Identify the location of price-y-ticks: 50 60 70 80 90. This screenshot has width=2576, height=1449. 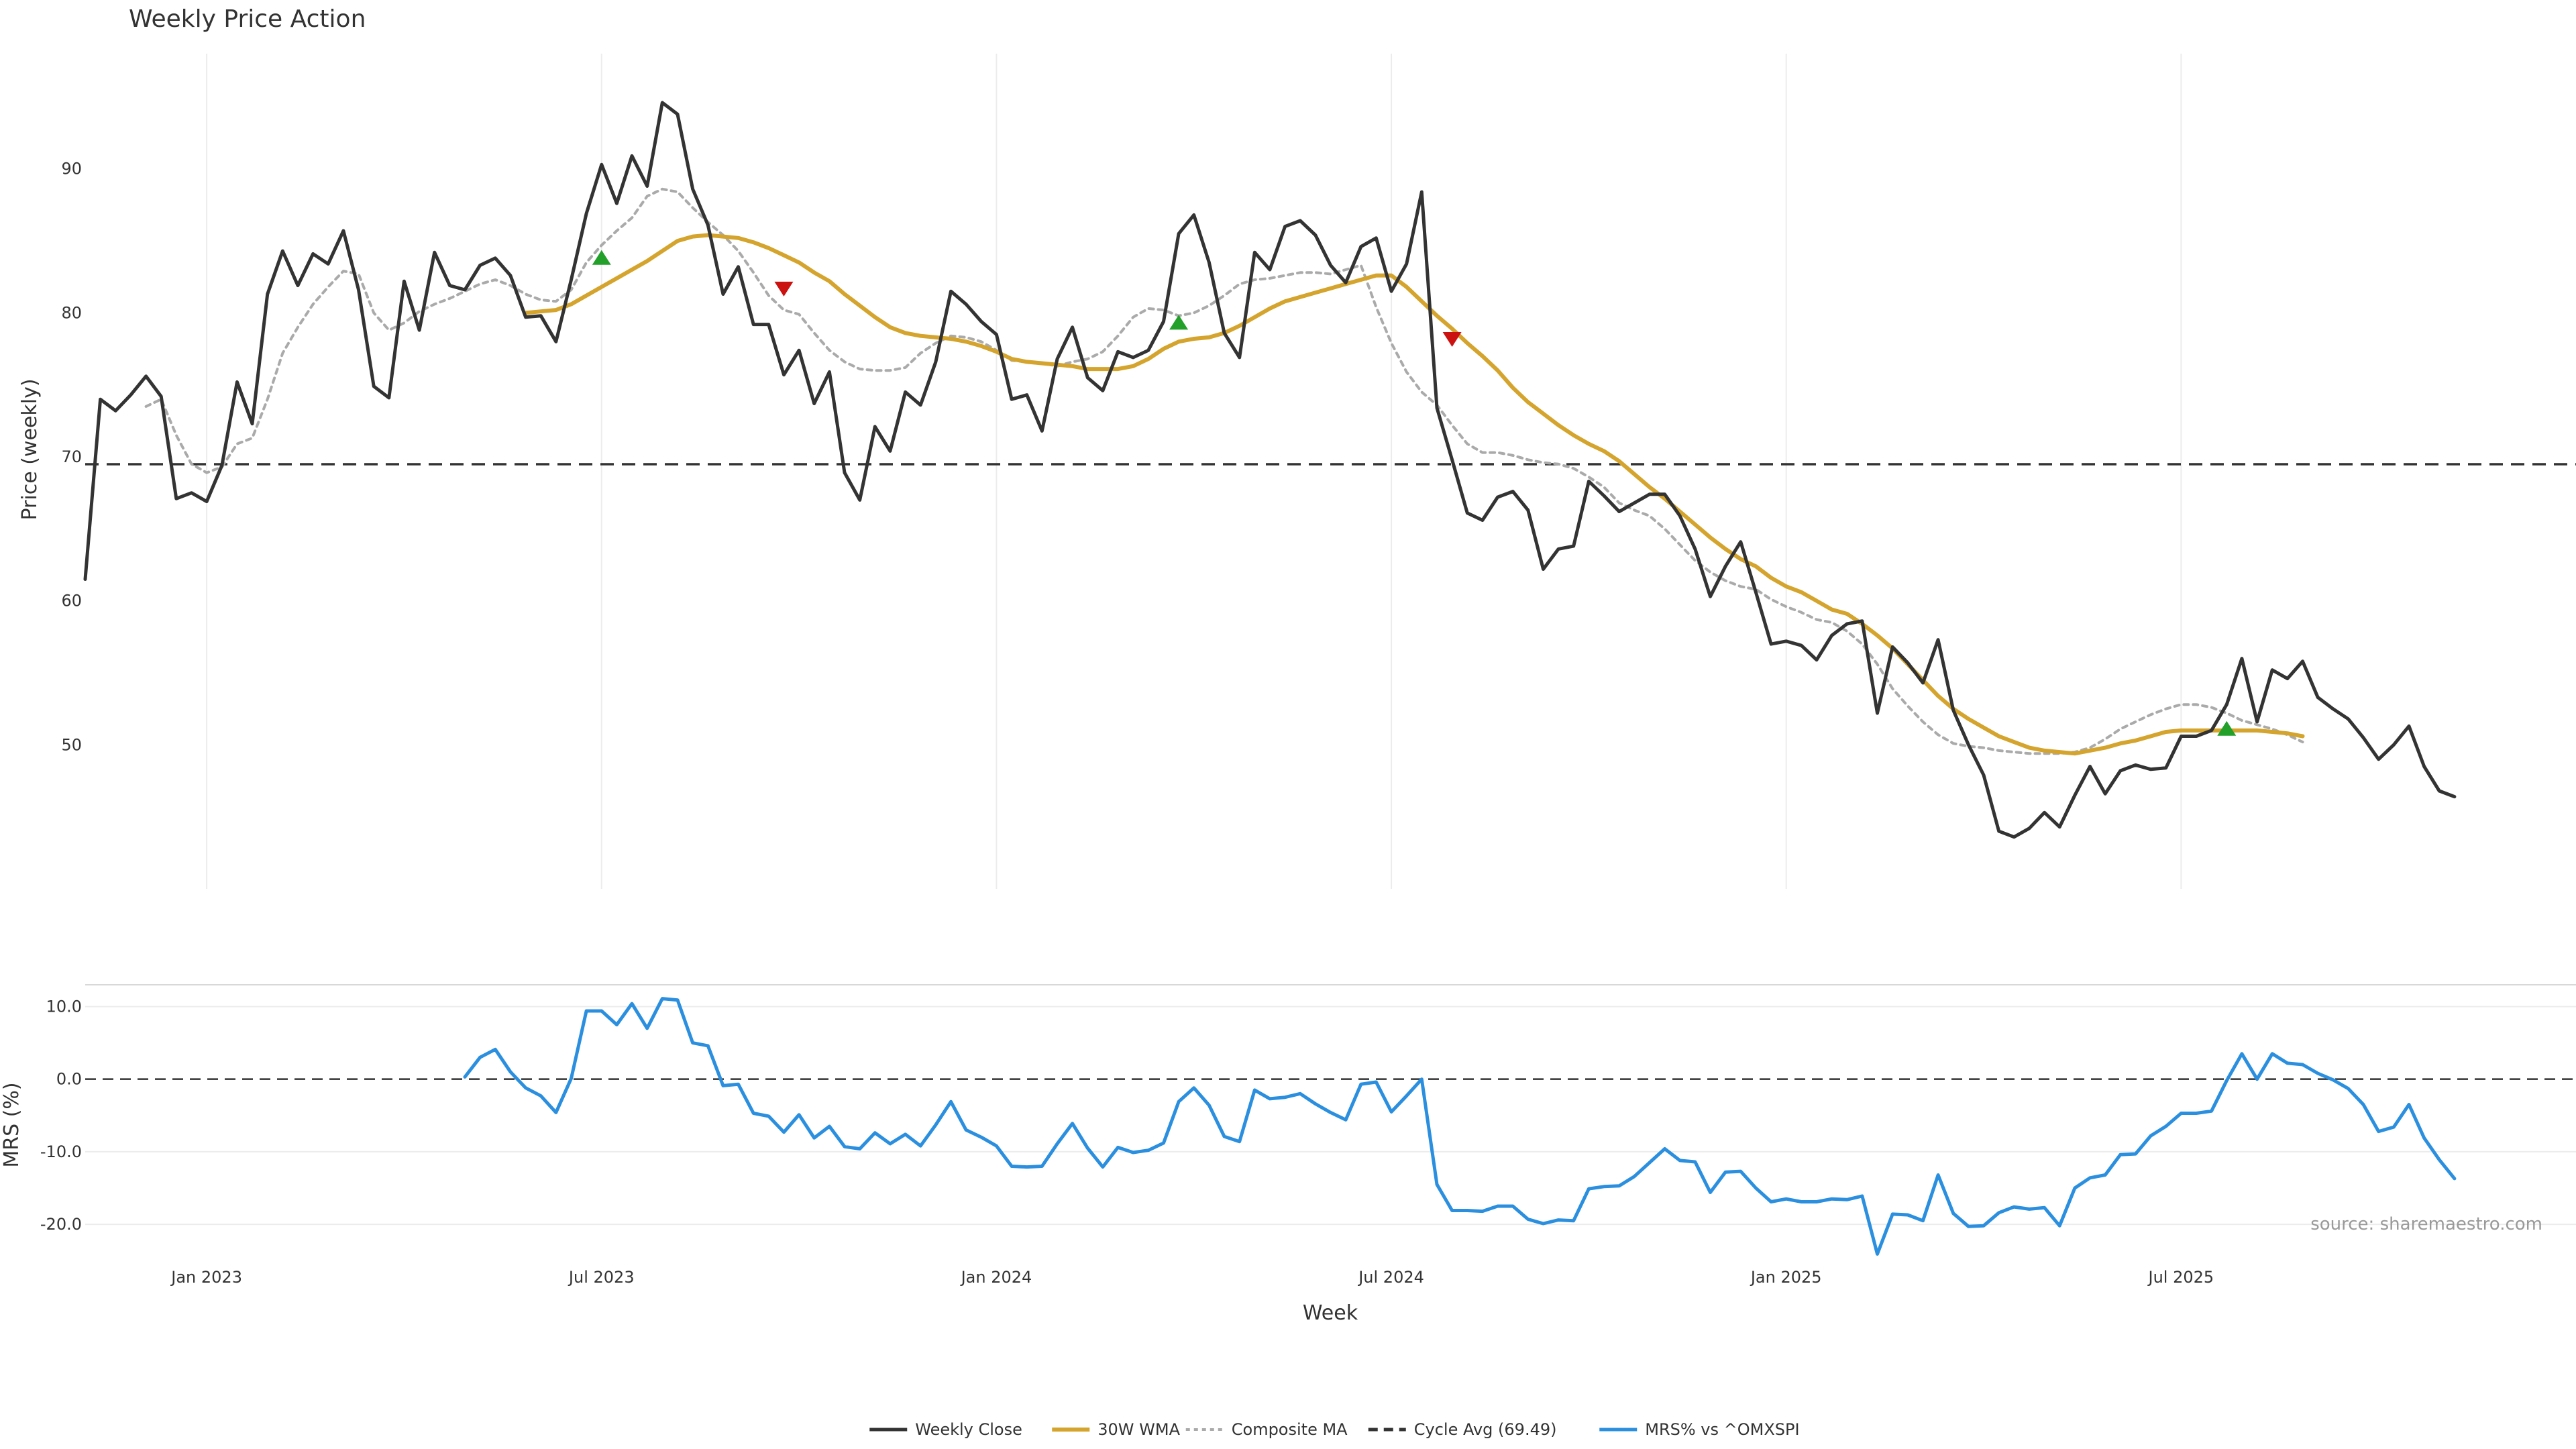
(71, 457).